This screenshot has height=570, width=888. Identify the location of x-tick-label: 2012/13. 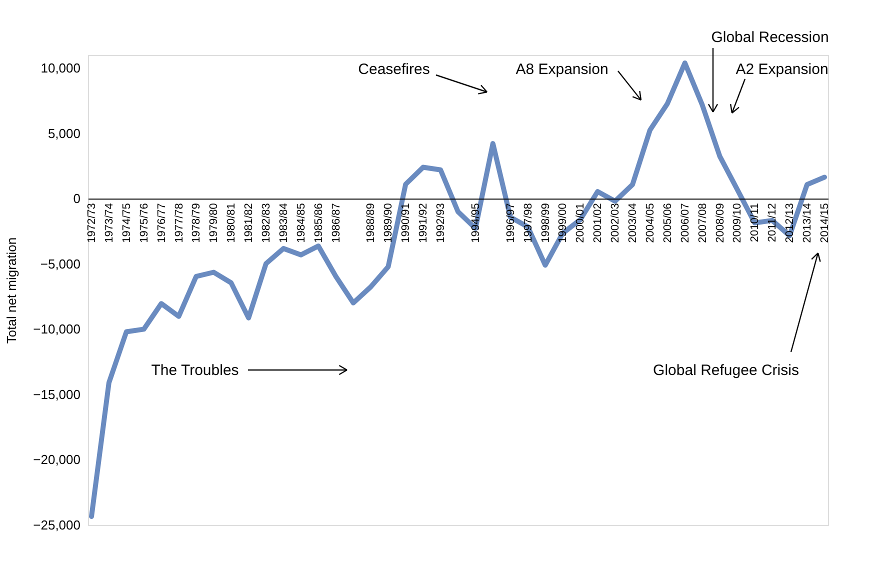
(790, 223).